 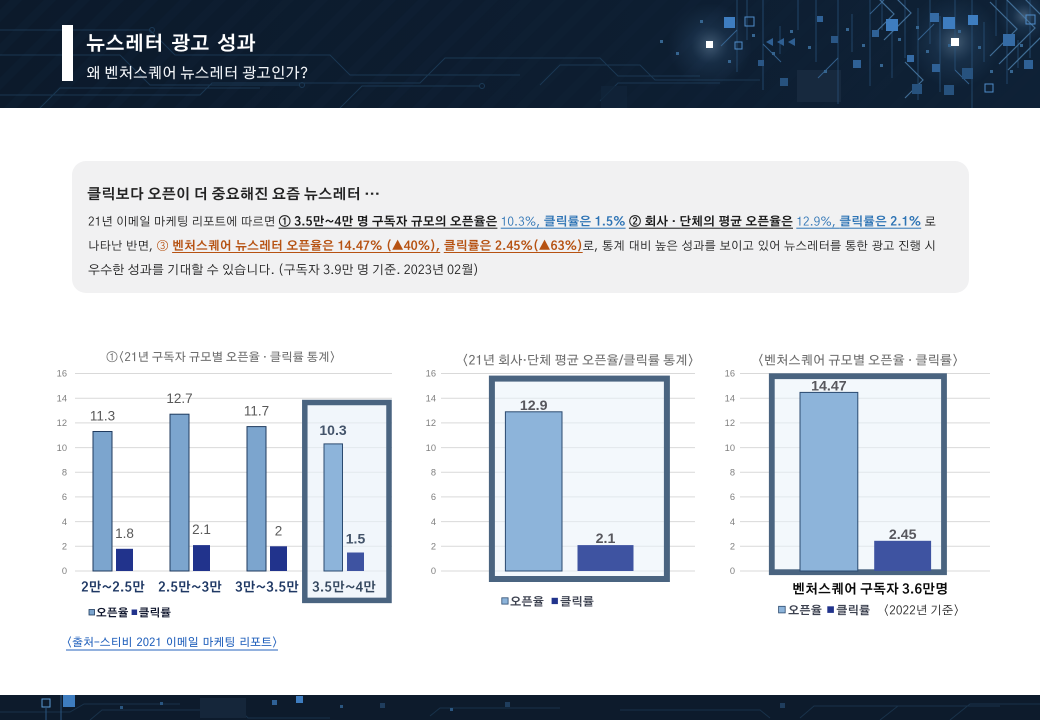 I want to click on svg-text: 1.5, so click(x=356, y=539).